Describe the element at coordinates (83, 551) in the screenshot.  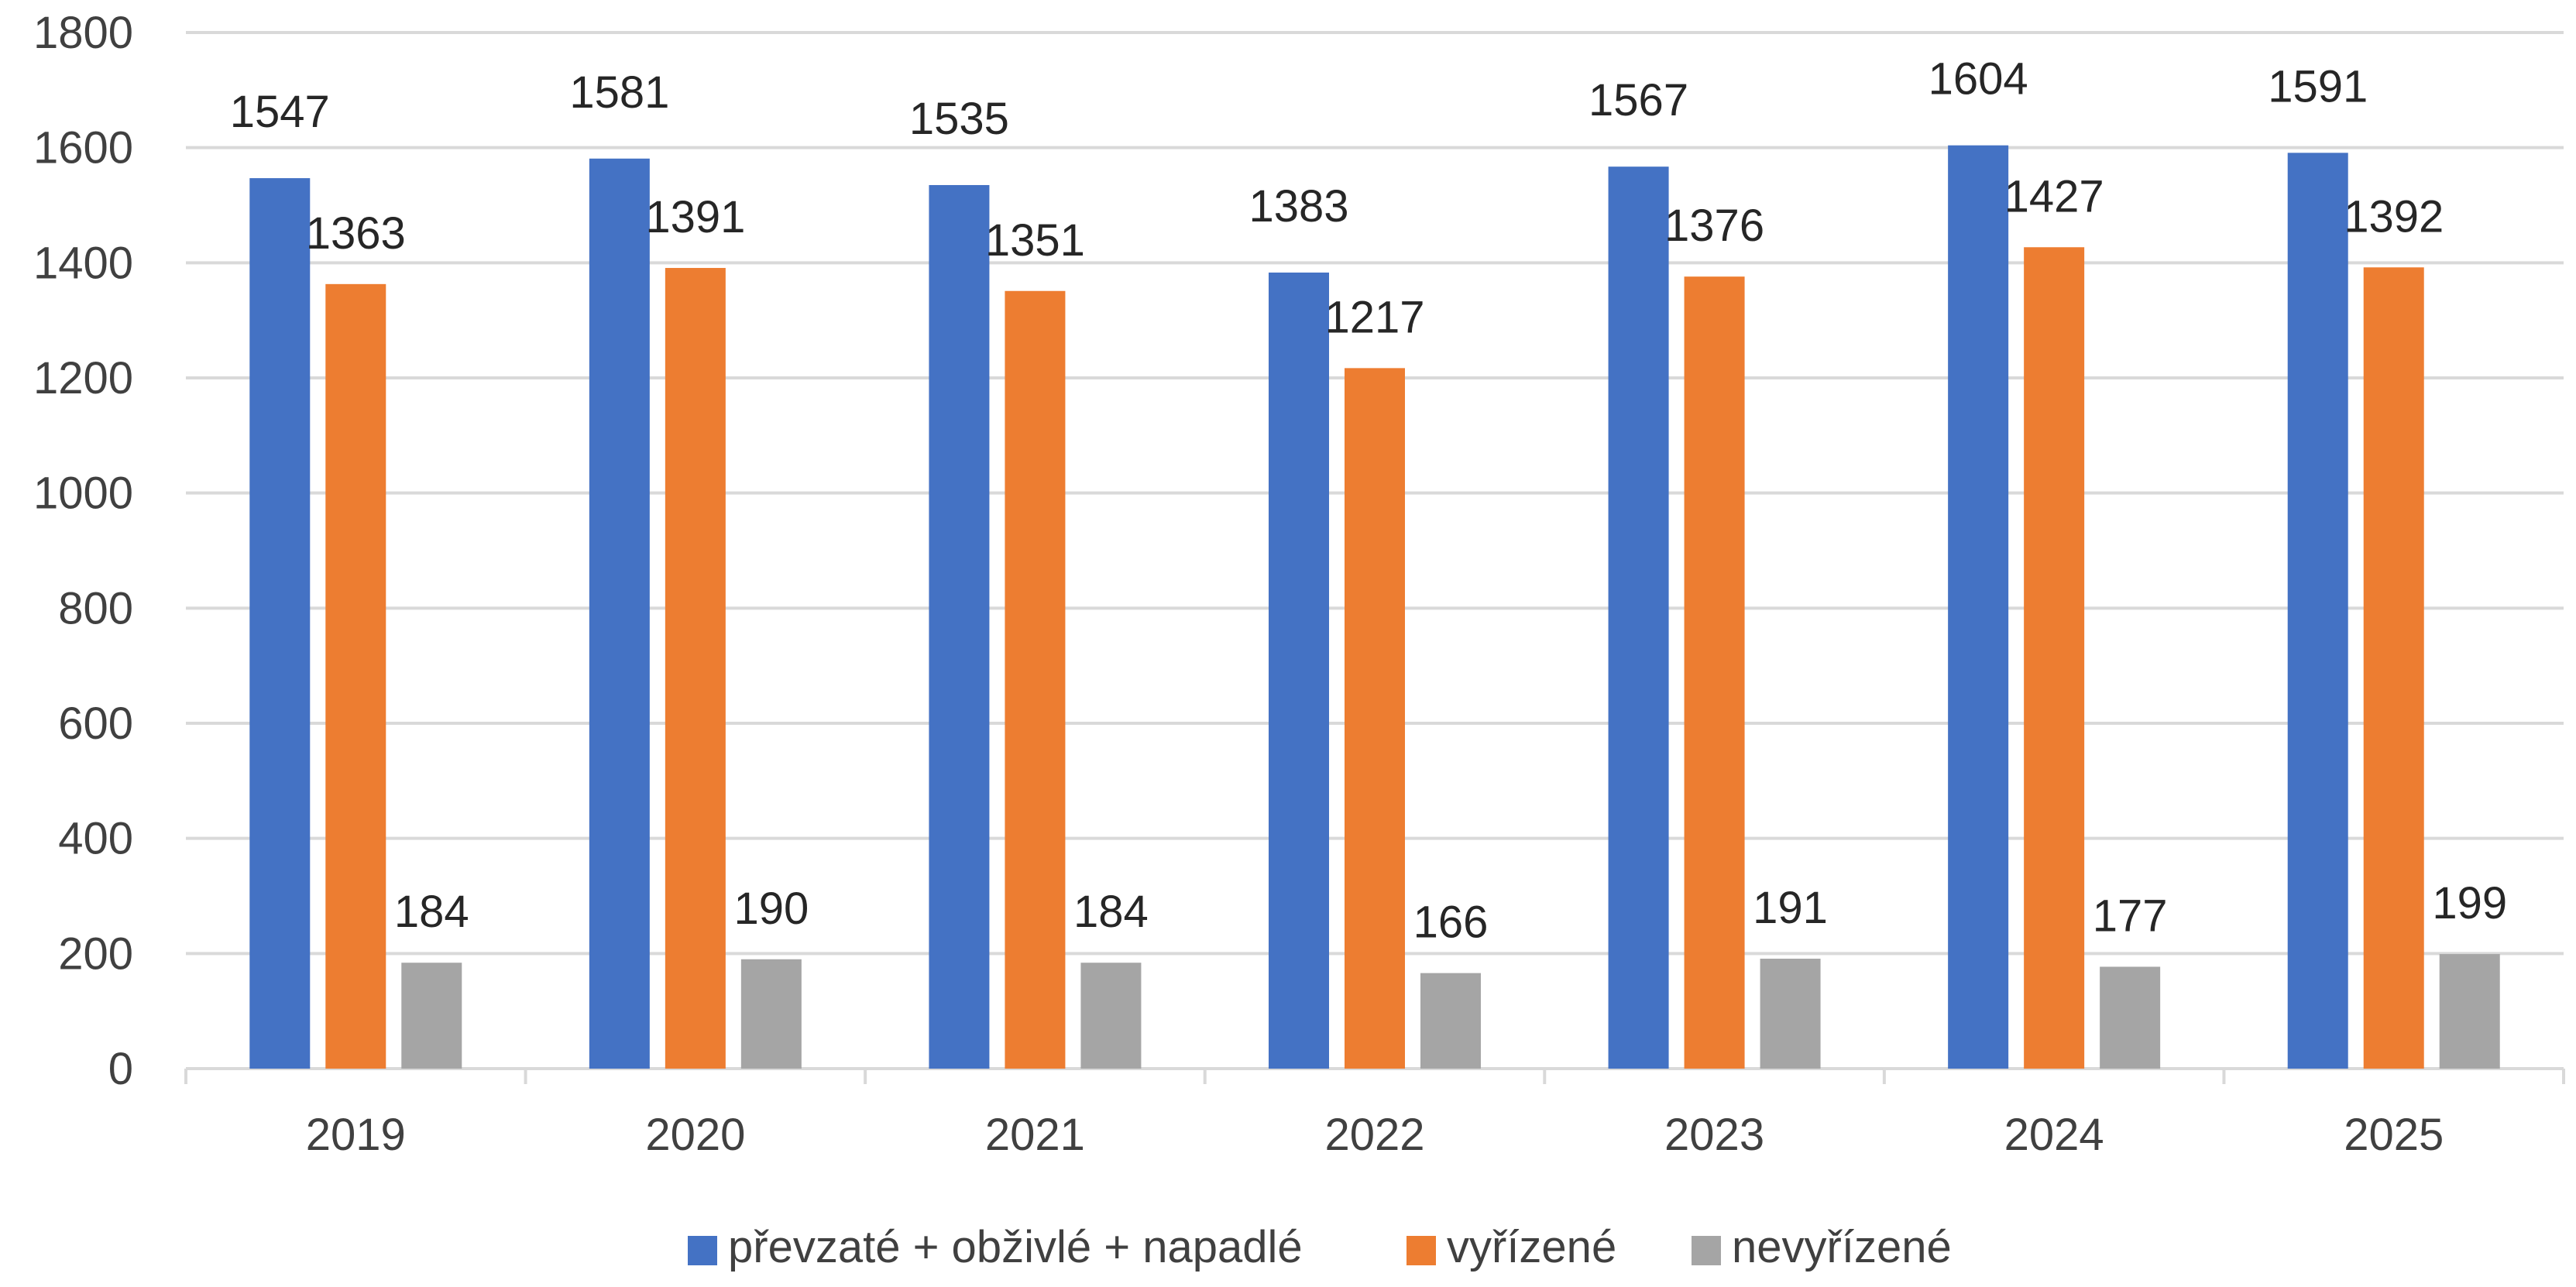
I see `y-axis-tick-labels: 0 200 400 600 800 1000 1200 1400 1600 1800` at that location.